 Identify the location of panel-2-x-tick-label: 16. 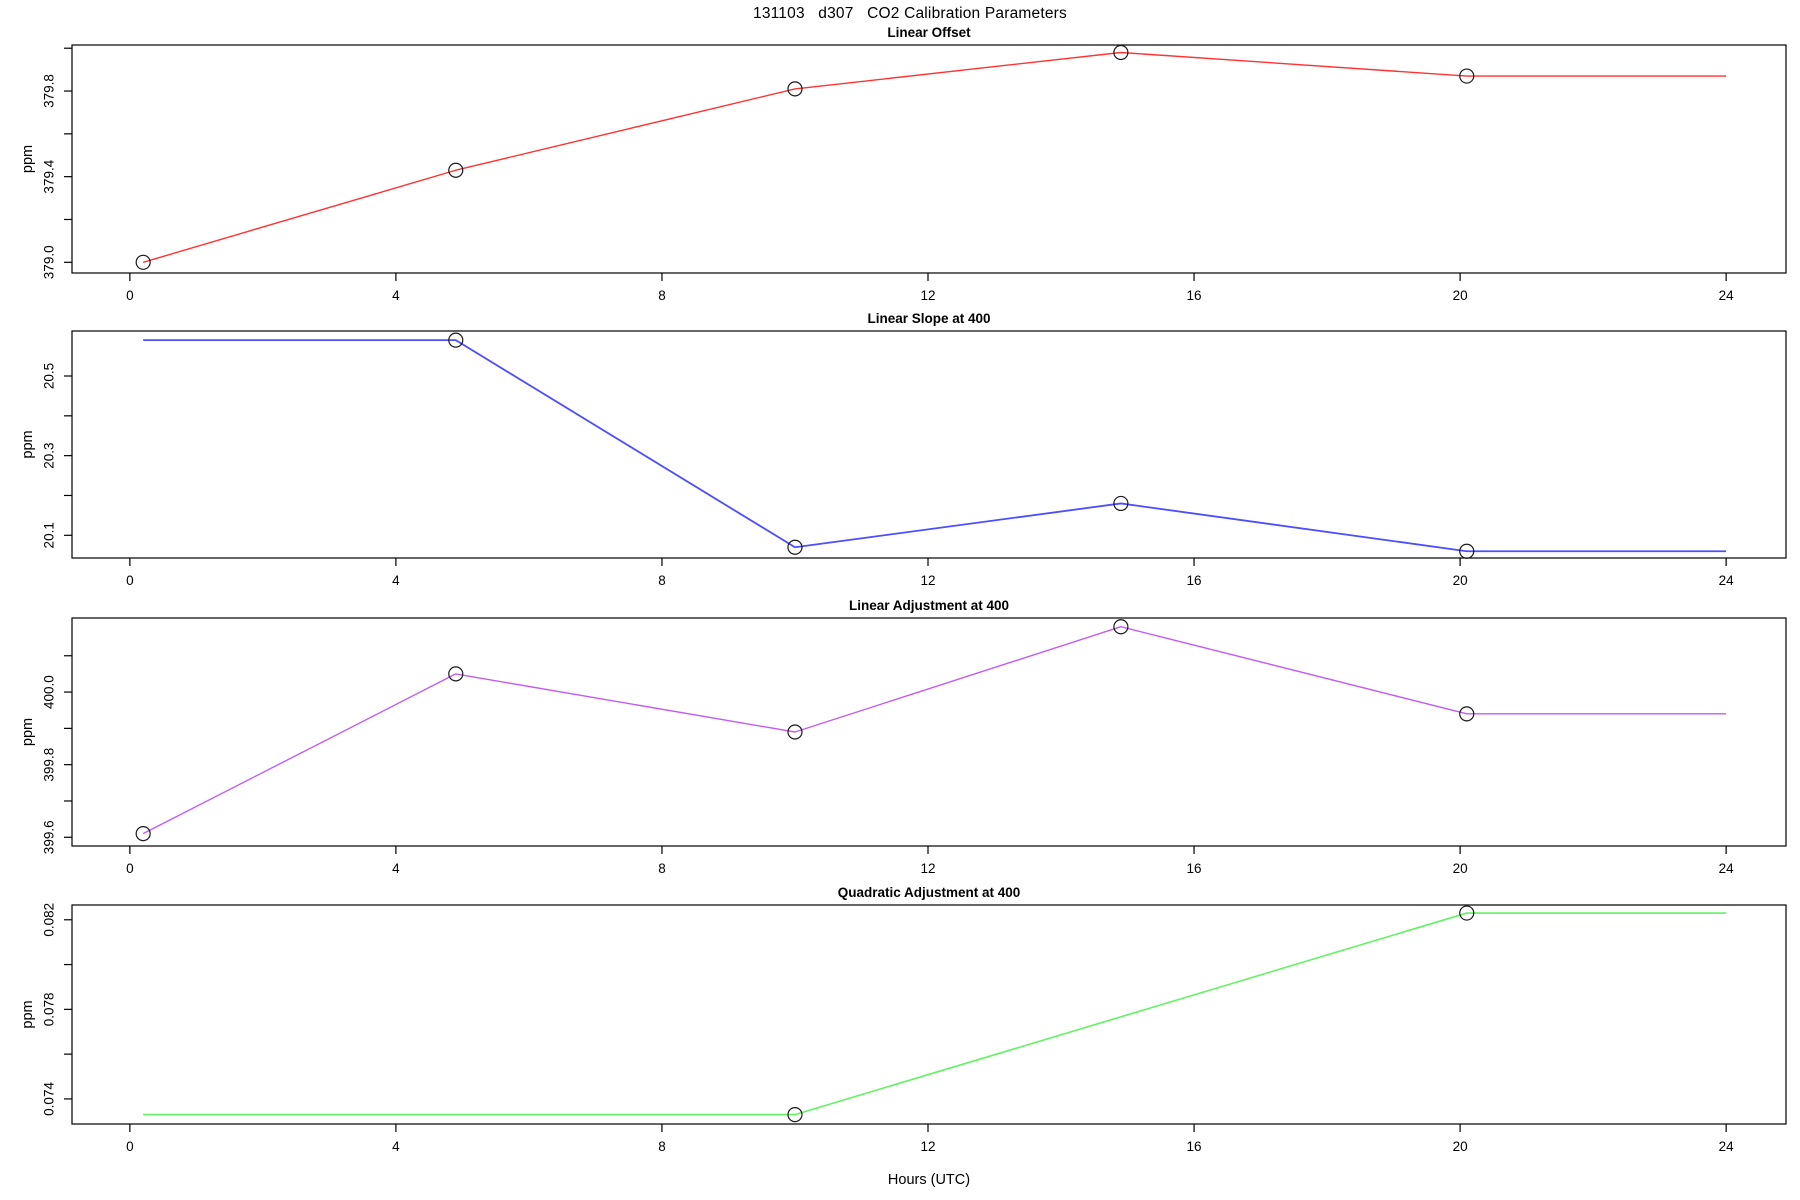
(1194, 580).